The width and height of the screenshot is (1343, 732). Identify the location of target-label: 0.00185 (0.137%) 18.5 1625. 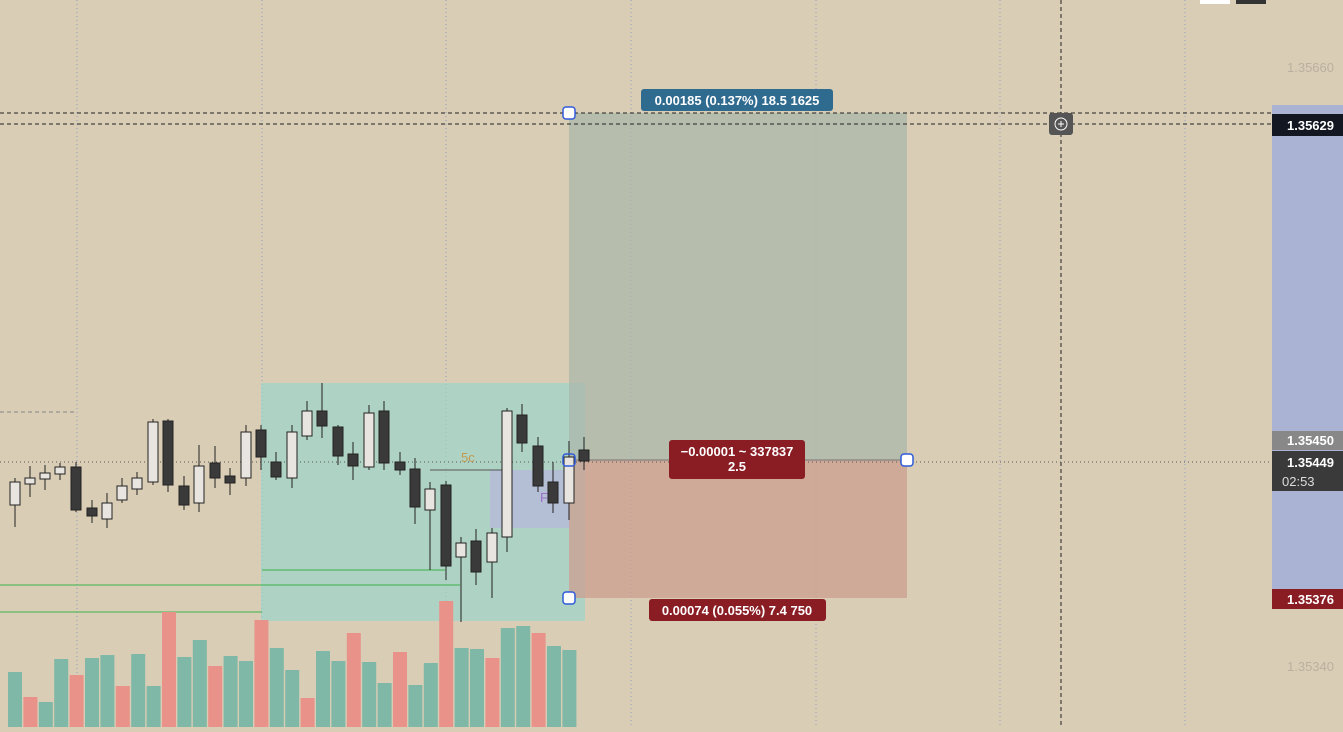
(737, 100).